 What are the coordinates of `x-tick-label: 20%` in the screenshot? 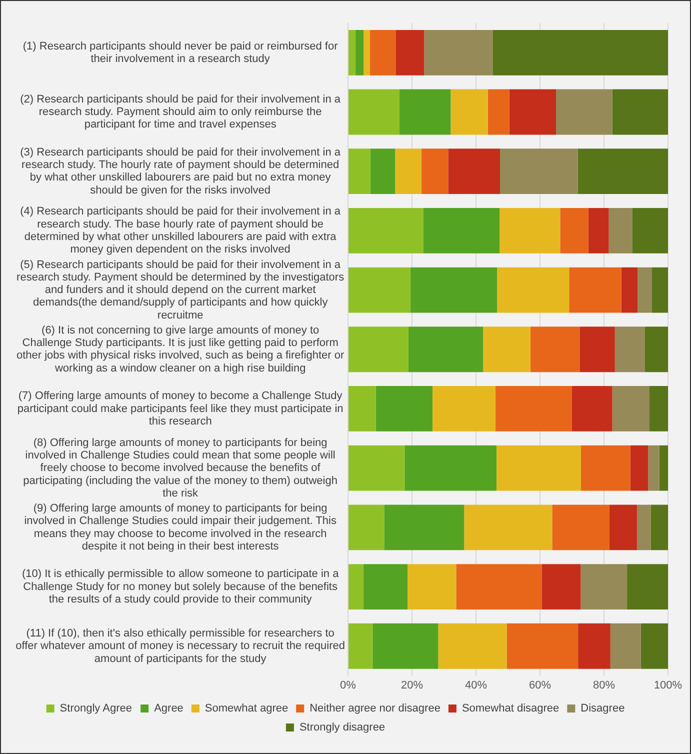 It's located at (412, 685).